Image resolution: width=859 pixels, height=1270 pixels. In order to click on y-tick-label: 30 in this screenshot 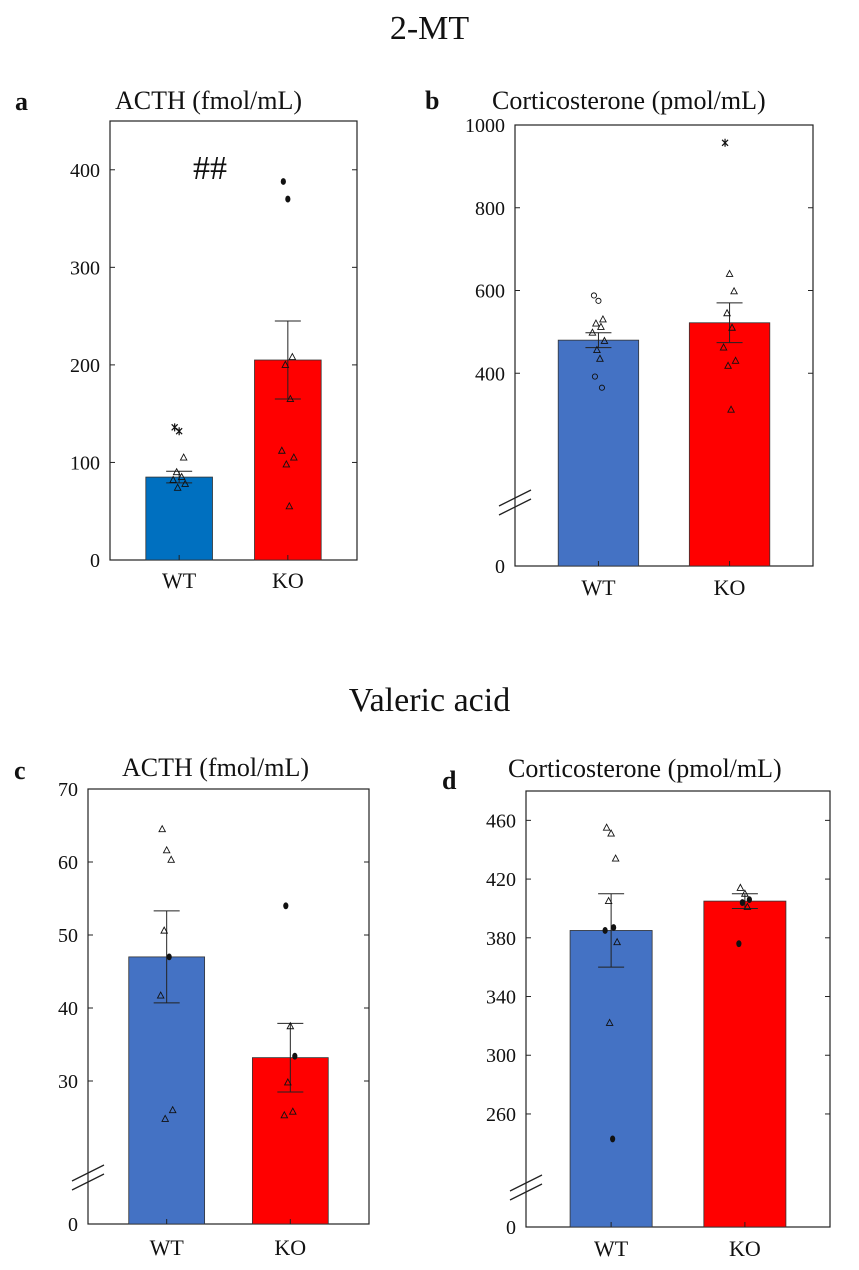, I will do `click(68, 1082)`.